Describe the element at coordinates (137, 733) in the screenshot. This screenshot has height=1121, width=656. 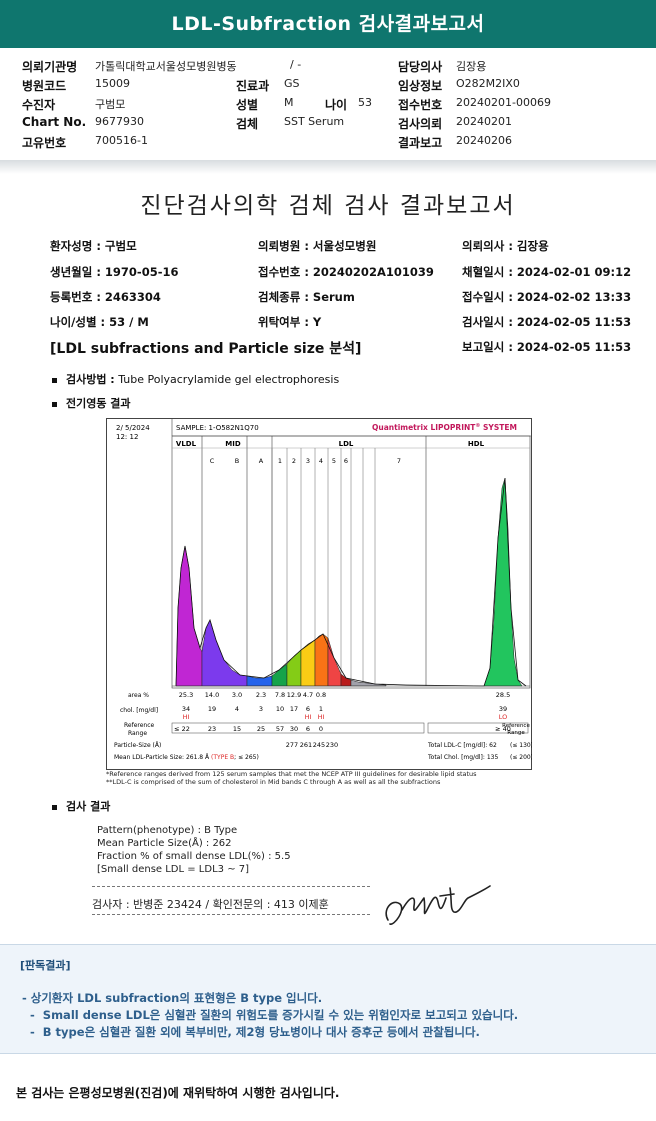
I see `row-label: Range` at that location.